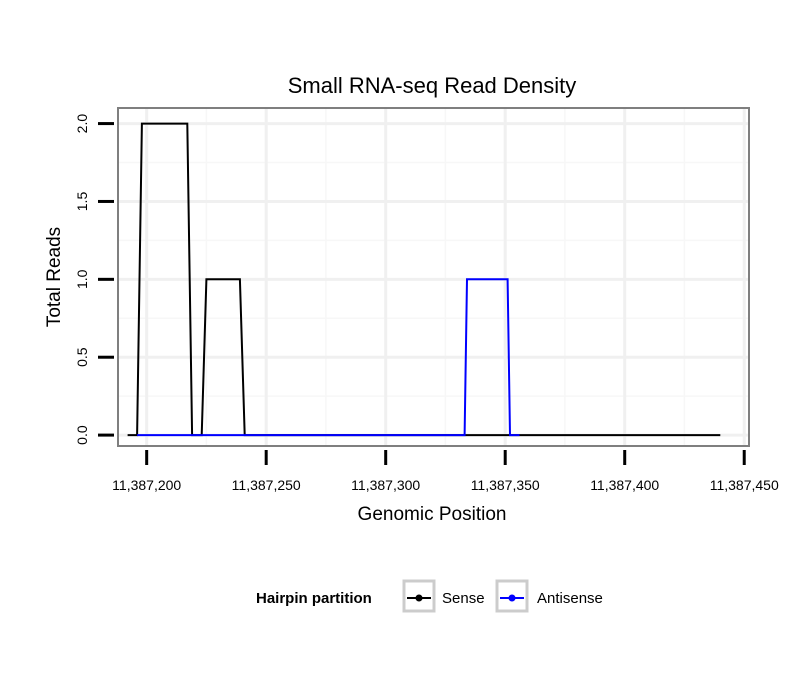 This screenshot has width=810, height=690. What do you see at coordinates (505, 485) in the screenshot?
I see `x-tick-label: 11,387,350` at bounding box center [505, 485].